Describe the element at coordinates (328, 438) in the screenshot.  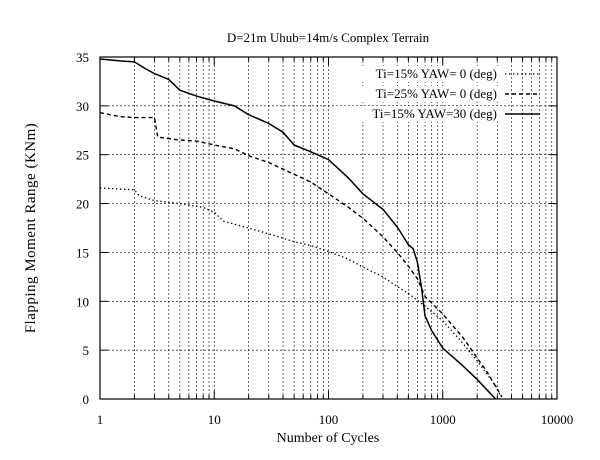
I see `x-axis-title: Number of Cycles` at that location.